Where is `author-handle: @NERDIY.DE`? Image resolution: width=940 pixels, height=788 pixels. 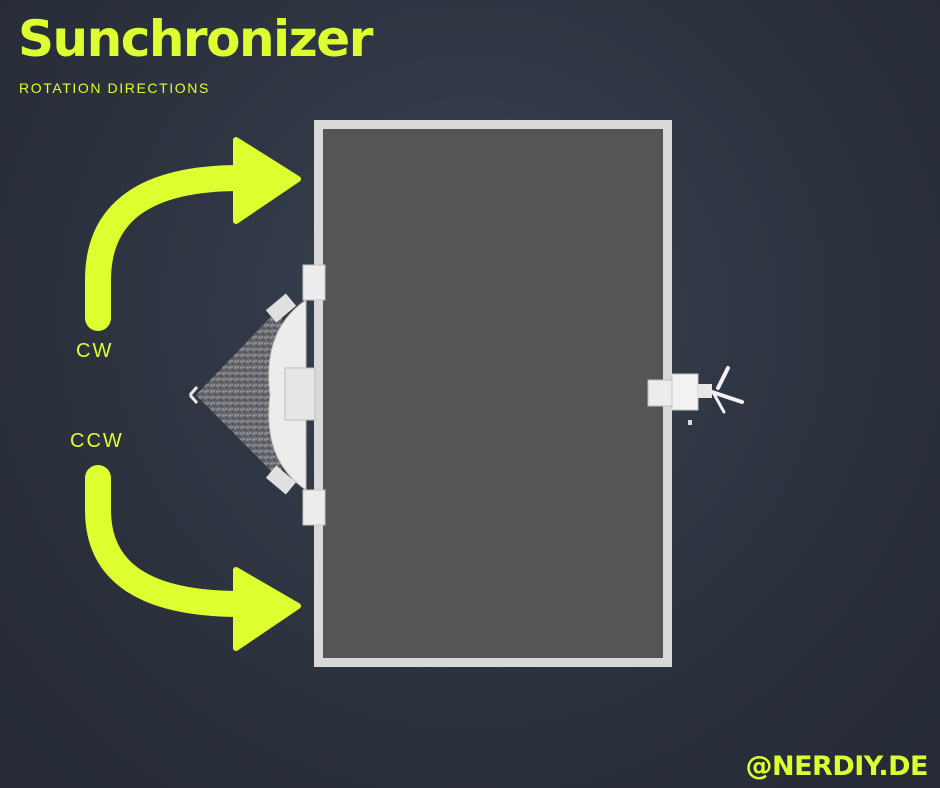 author-handle: @NERDIY.DE is located at coordinates (837, 766).